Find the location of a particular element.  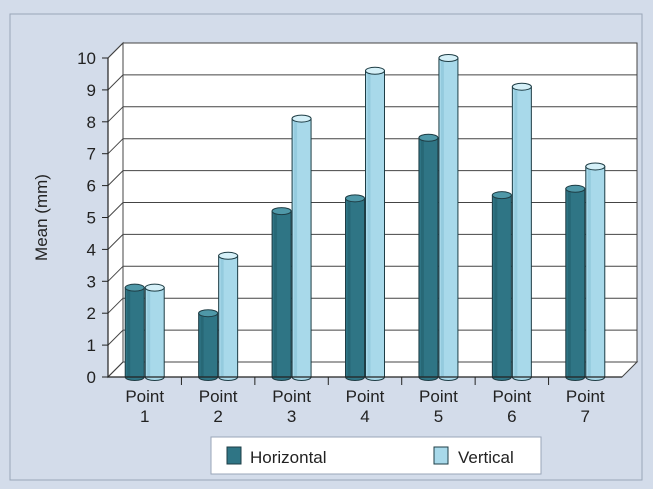

y-tick-label: 10 is located at coordinates (86, 58).